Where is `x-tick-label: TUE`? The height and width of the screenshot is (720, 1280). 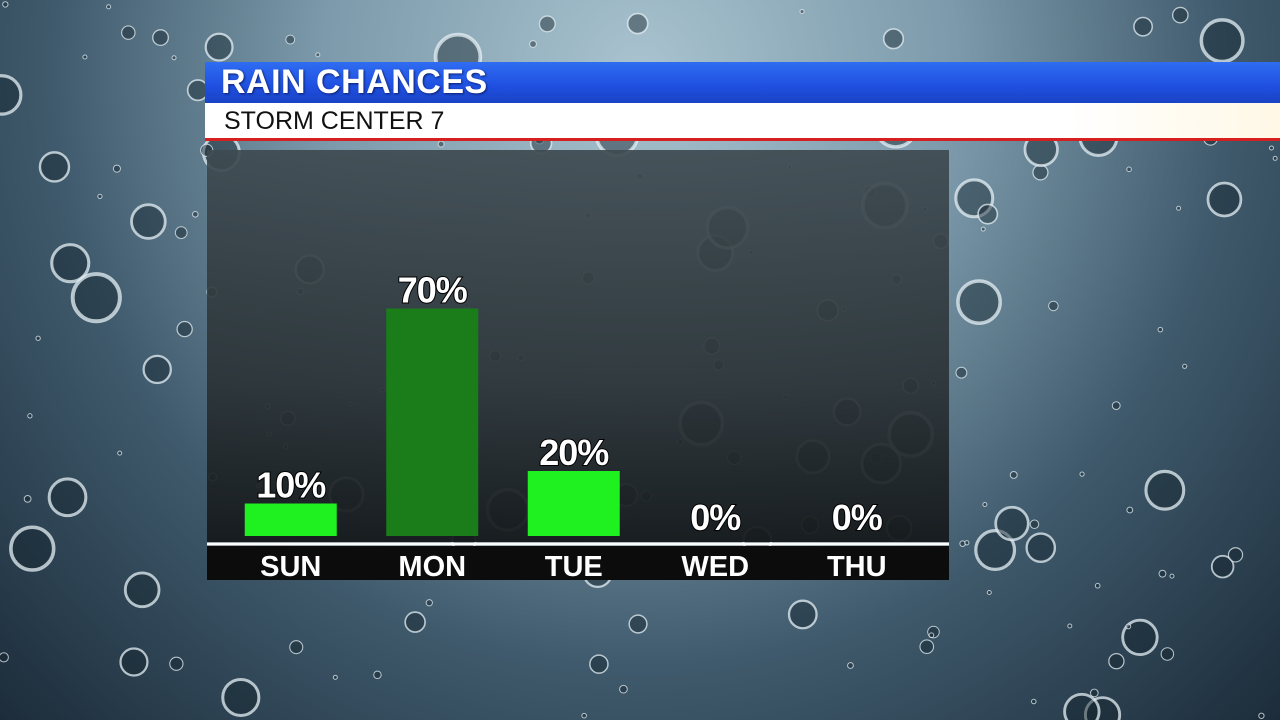 x-tick-label: TUE is located at coordinates (574, 567).